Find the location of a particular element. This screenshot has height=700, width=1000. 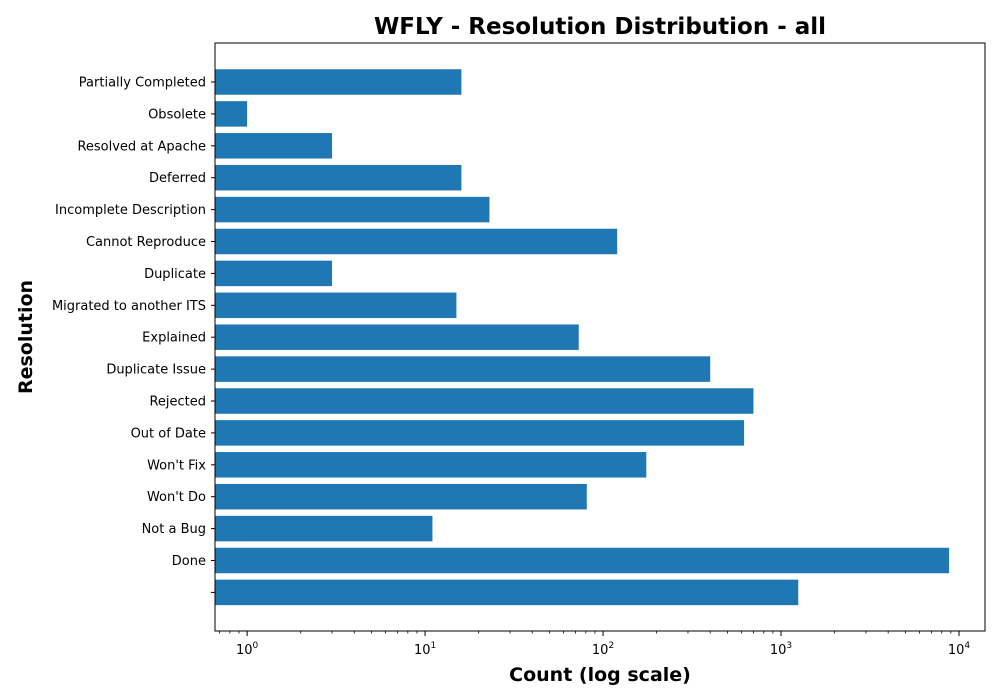

y-tick-label: Deferred is located at coordinates (177, 178).